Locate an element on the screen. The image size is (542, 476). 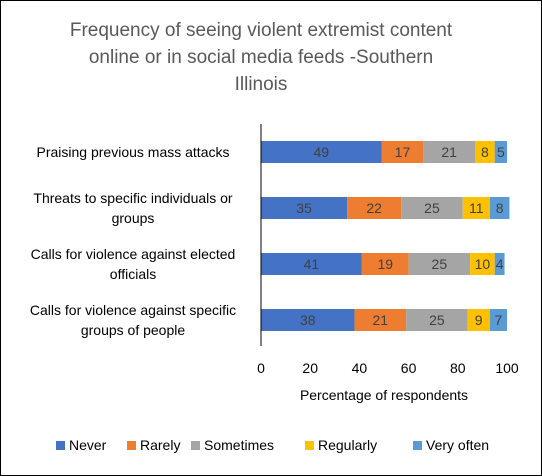
data-label: 41 is located at coordinates (312, 264).